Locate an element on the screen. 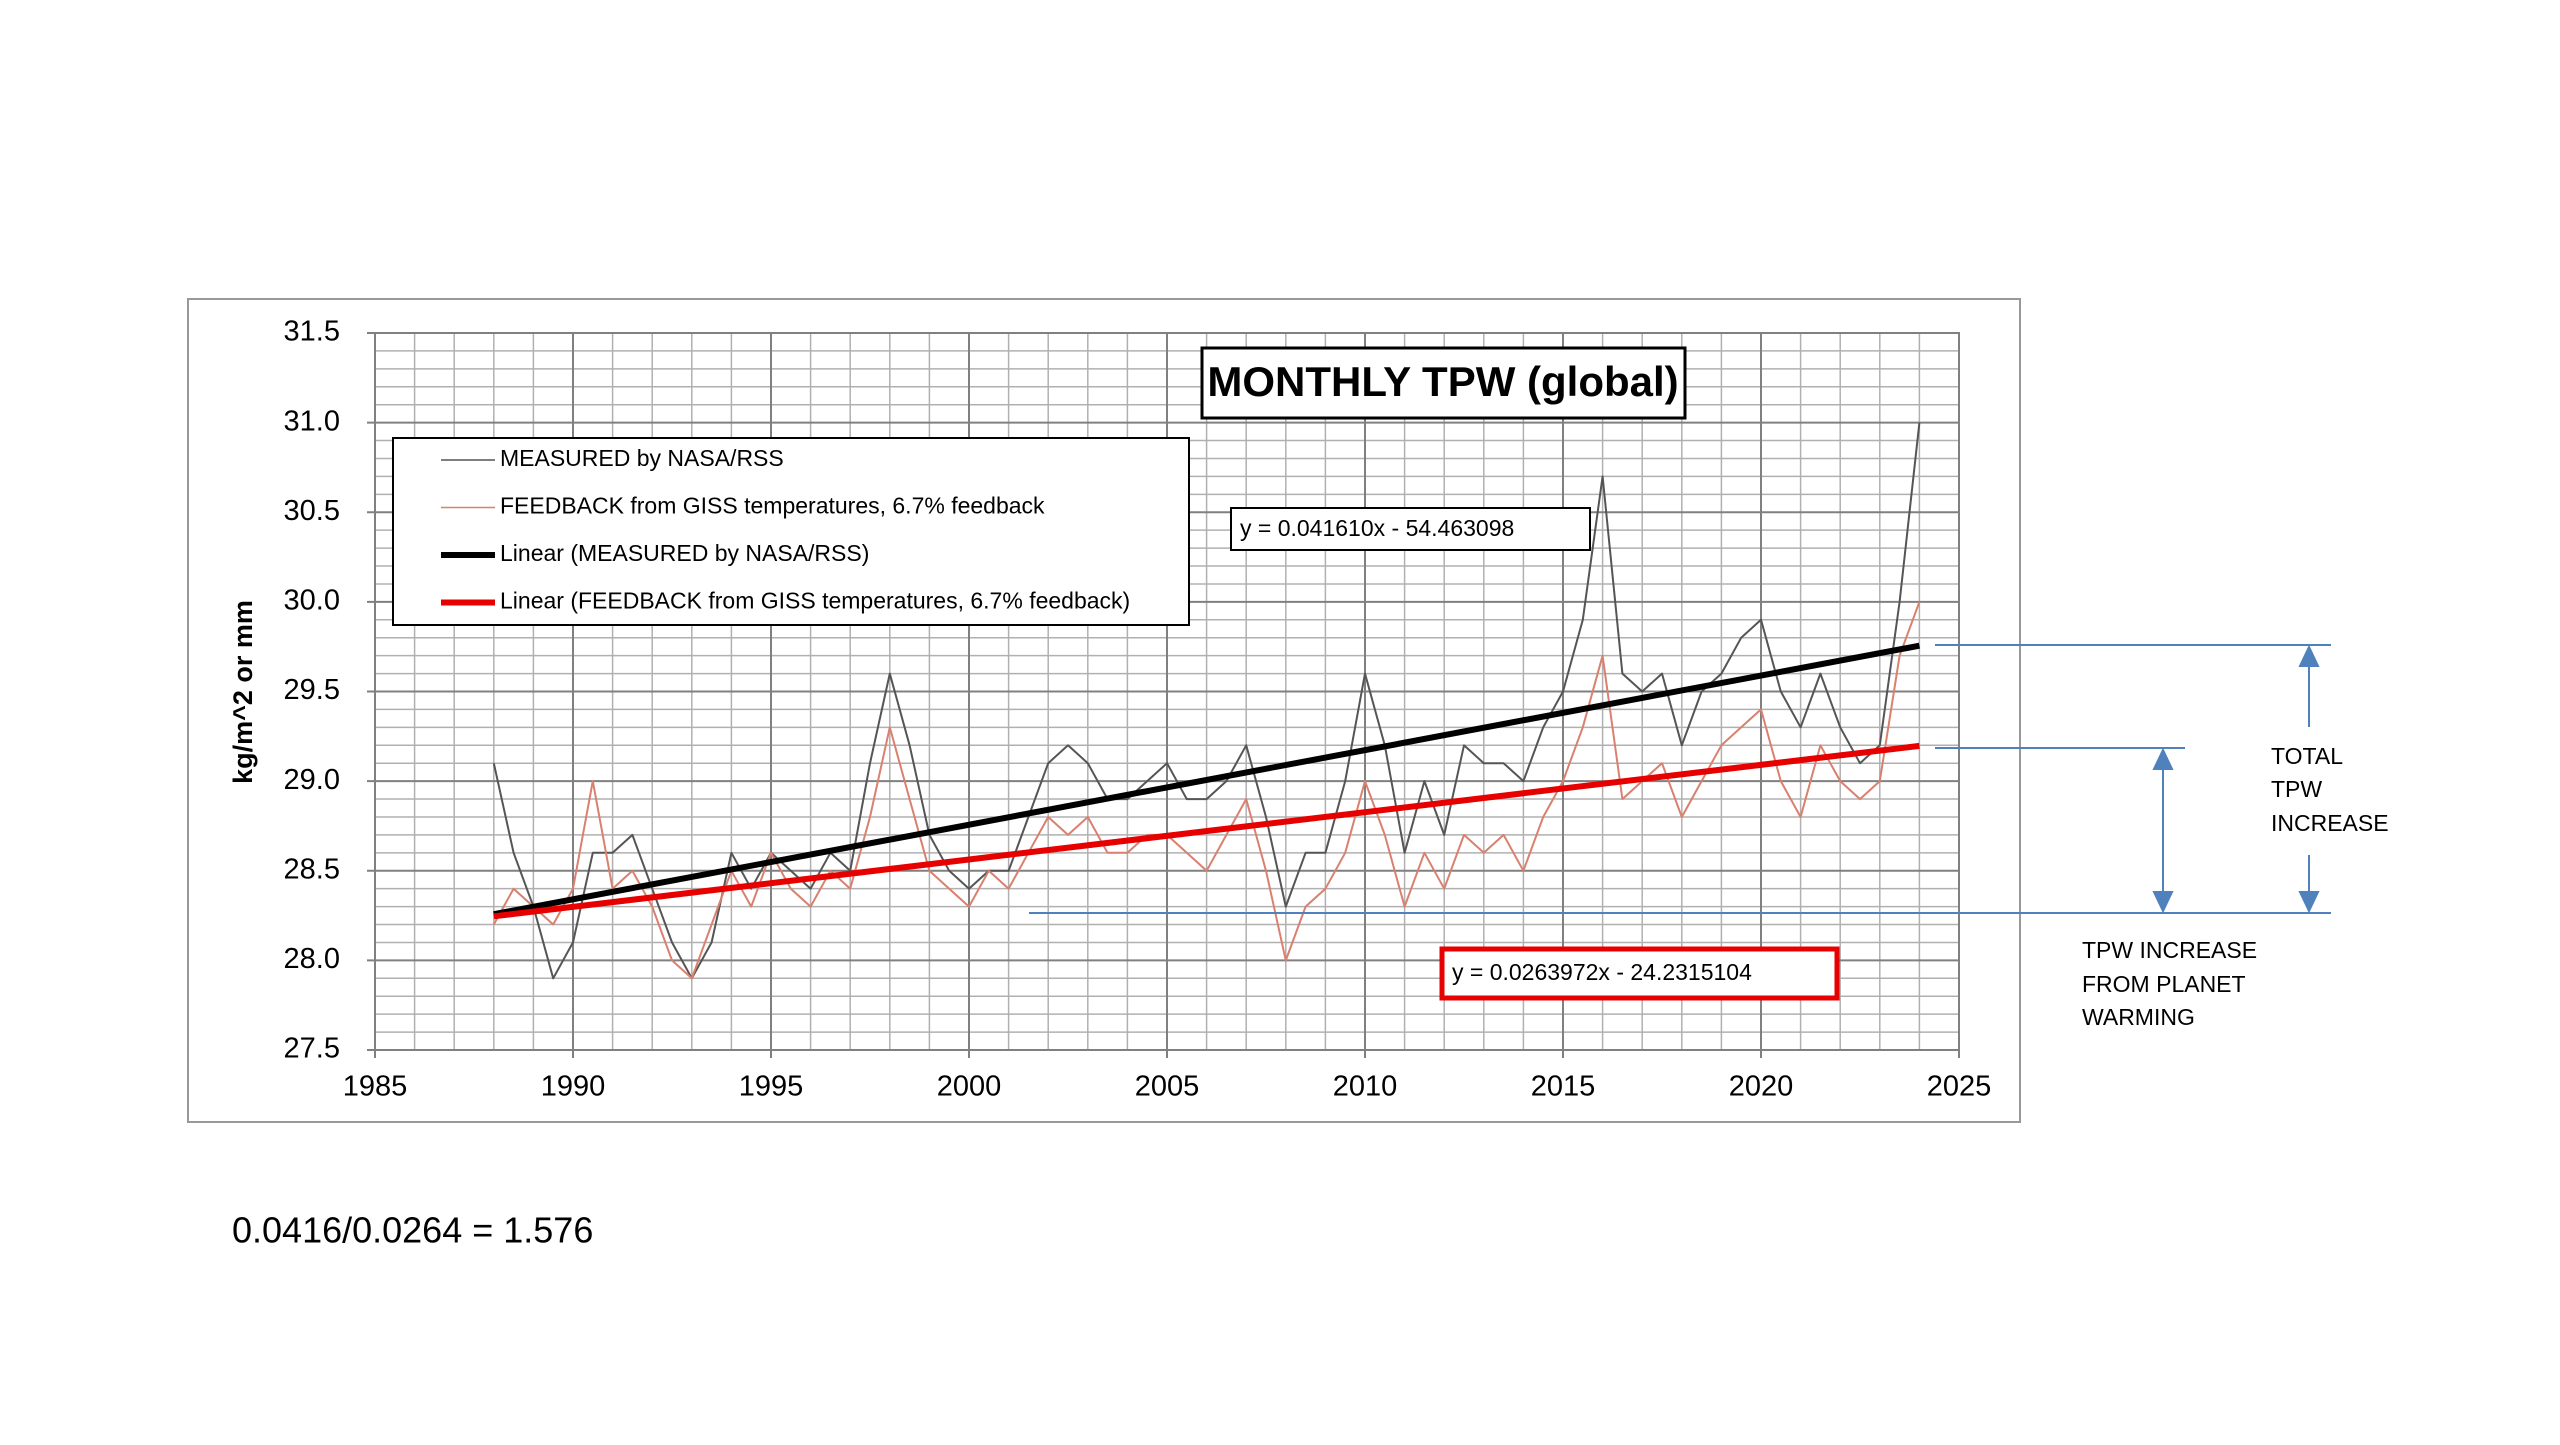  legend is located at coordinates (791, 531).